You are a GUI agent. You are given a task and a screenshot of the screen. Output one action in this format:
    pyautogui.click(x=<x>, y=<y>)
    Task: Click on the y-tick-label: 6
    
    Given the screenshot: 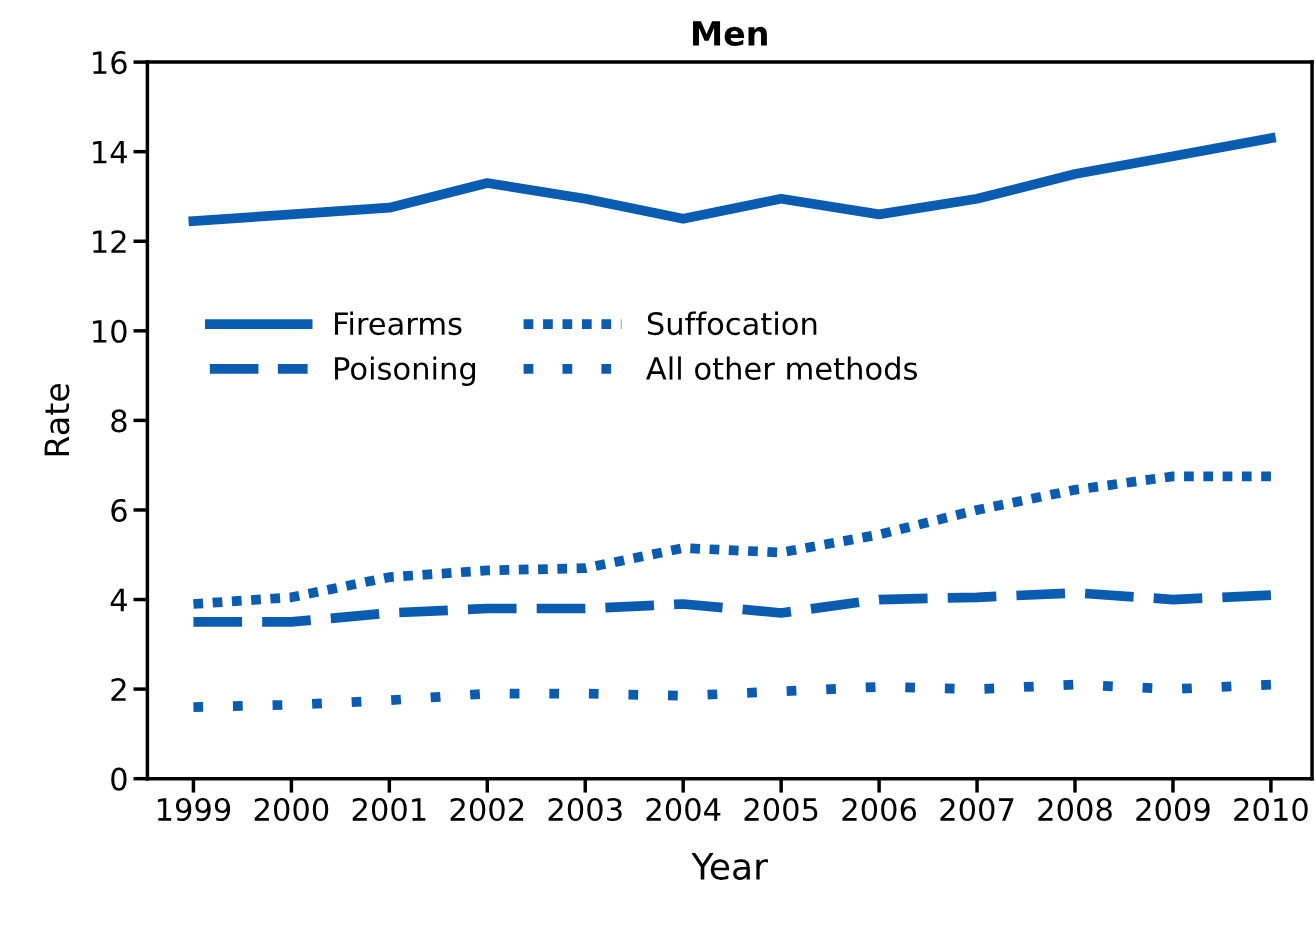 What is the action you would take?
    pyautogui.click(x=119, y=510)
    